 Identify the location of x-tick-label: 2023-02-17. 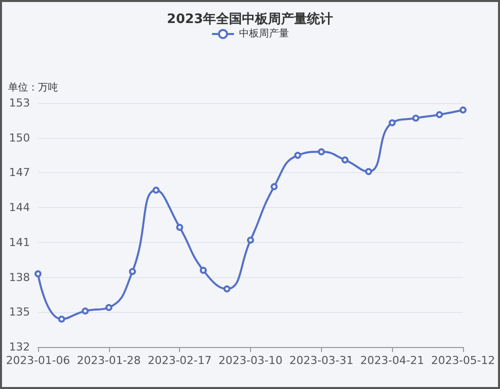
(180, 360).